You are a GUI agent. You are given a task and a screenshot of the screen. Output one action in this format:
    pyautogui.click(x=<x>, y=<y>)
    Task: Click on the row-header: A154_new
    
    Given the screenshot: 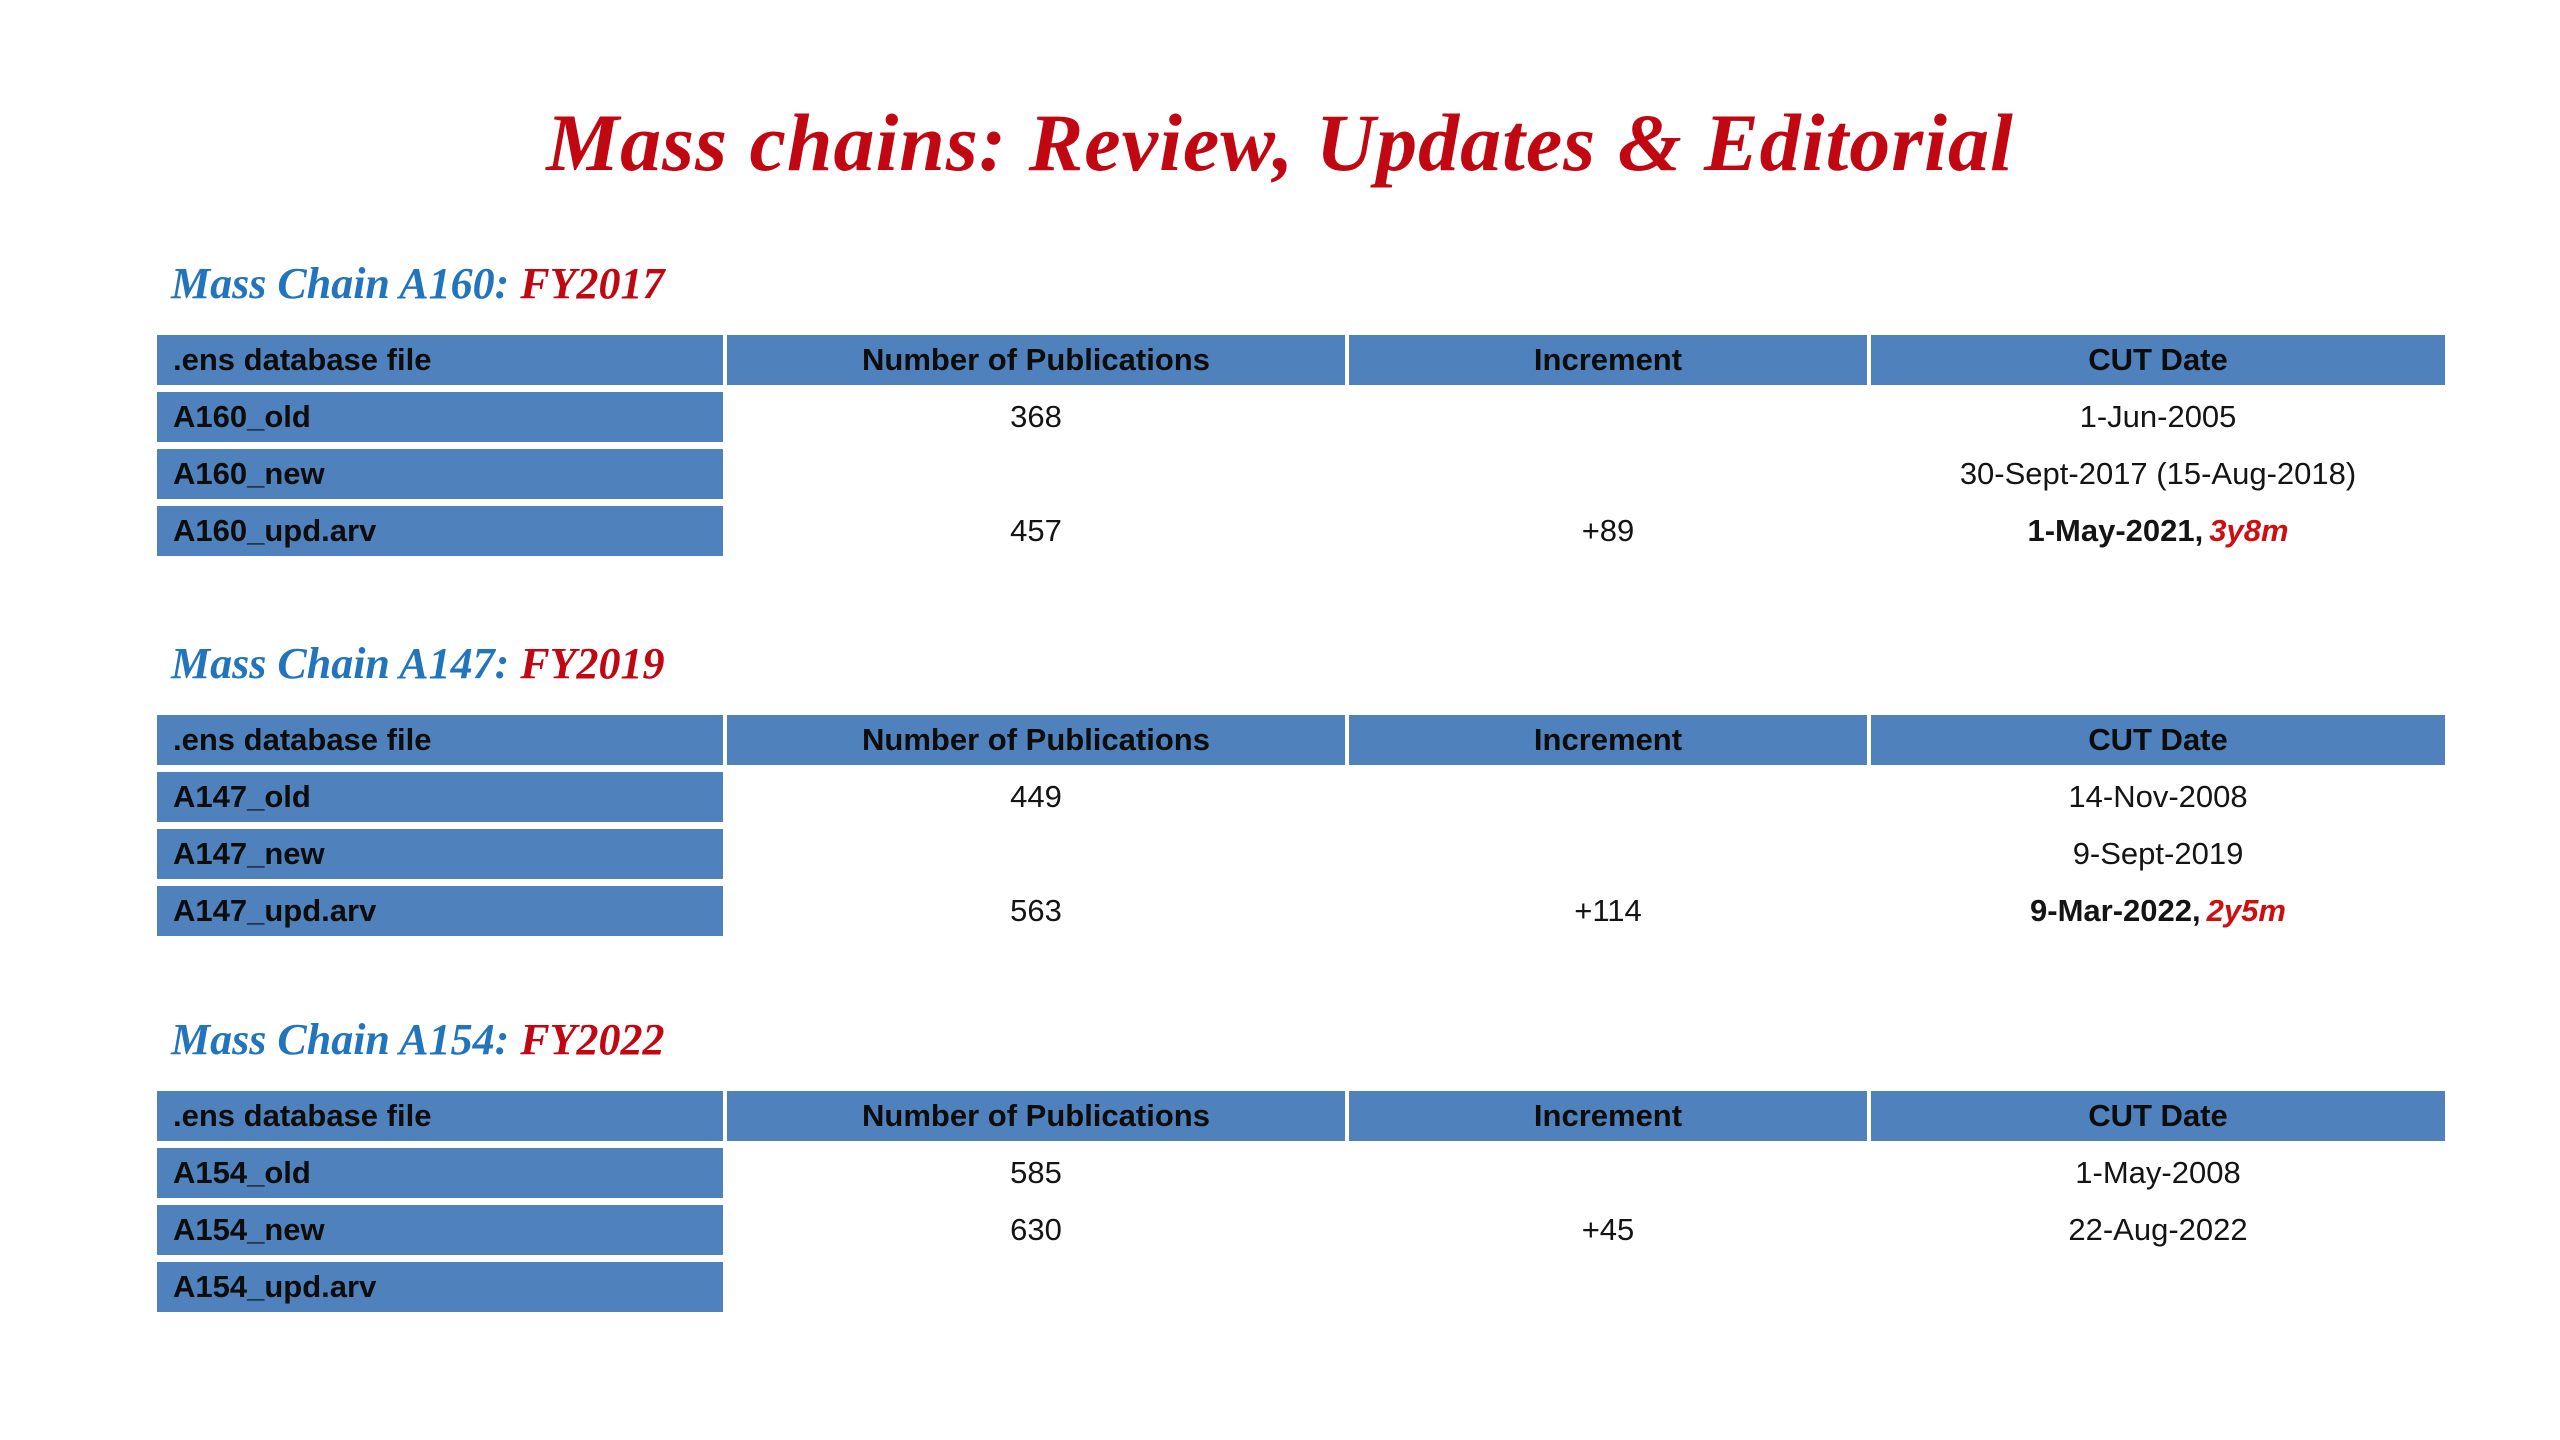 What is the action you would take?
    pyautogui.click(x=440, y=1230)
    